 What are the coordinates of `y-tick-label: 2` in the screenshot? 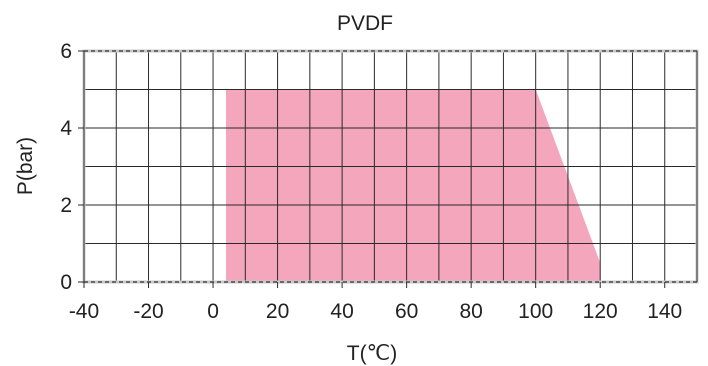 It's located at (66, 205).